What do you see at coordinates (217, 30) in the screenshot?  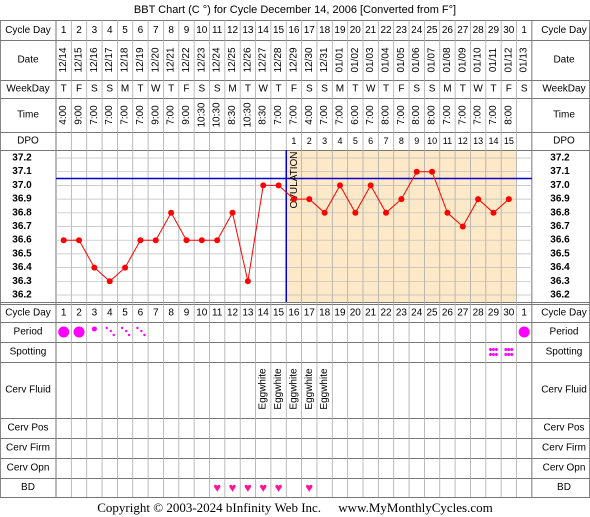 I see `cycle-day-cell: 11` at bounding box center [217, 30].